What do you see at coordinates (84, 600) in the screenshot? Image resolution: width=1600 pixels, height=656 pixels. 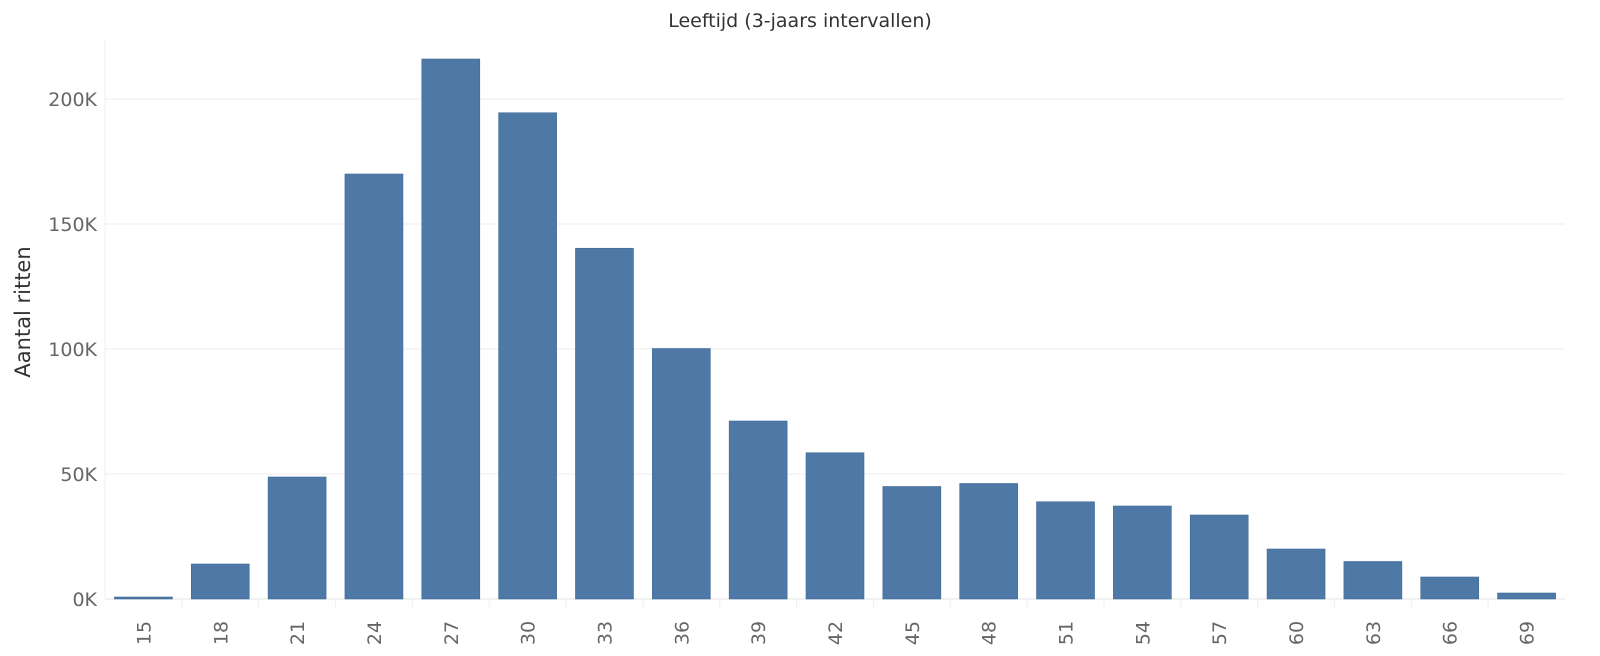 I see `y-tick-label: 0K` at bounding box center [84, 600].